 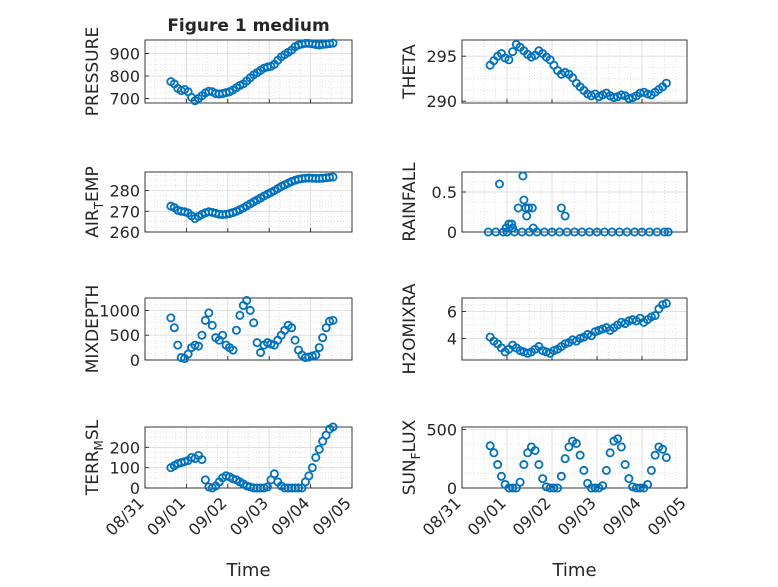 I want to click on y-tick-label: 200, so click(x=124, y=447).